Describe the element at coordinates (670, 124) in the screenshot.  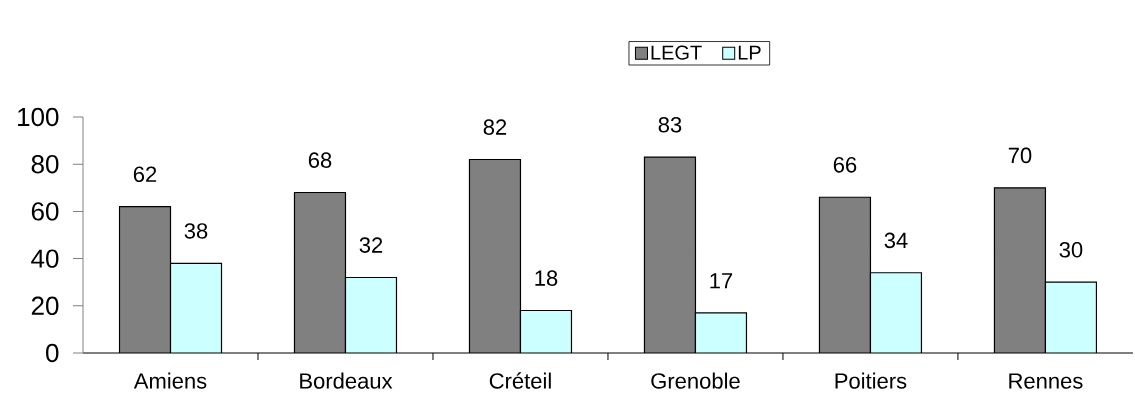
I see `data-label: 83` at that location.